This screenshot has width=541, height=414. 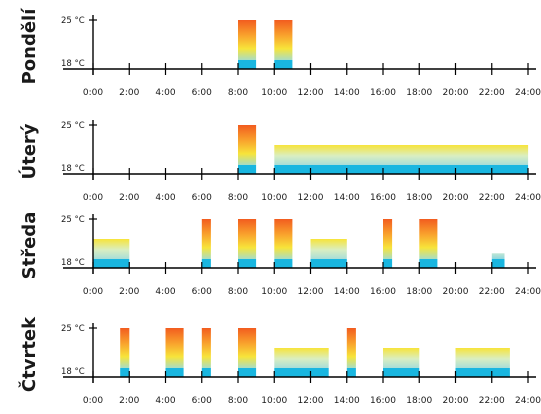 I want to click on day-label: Úterý, so click(x=29, y=151).